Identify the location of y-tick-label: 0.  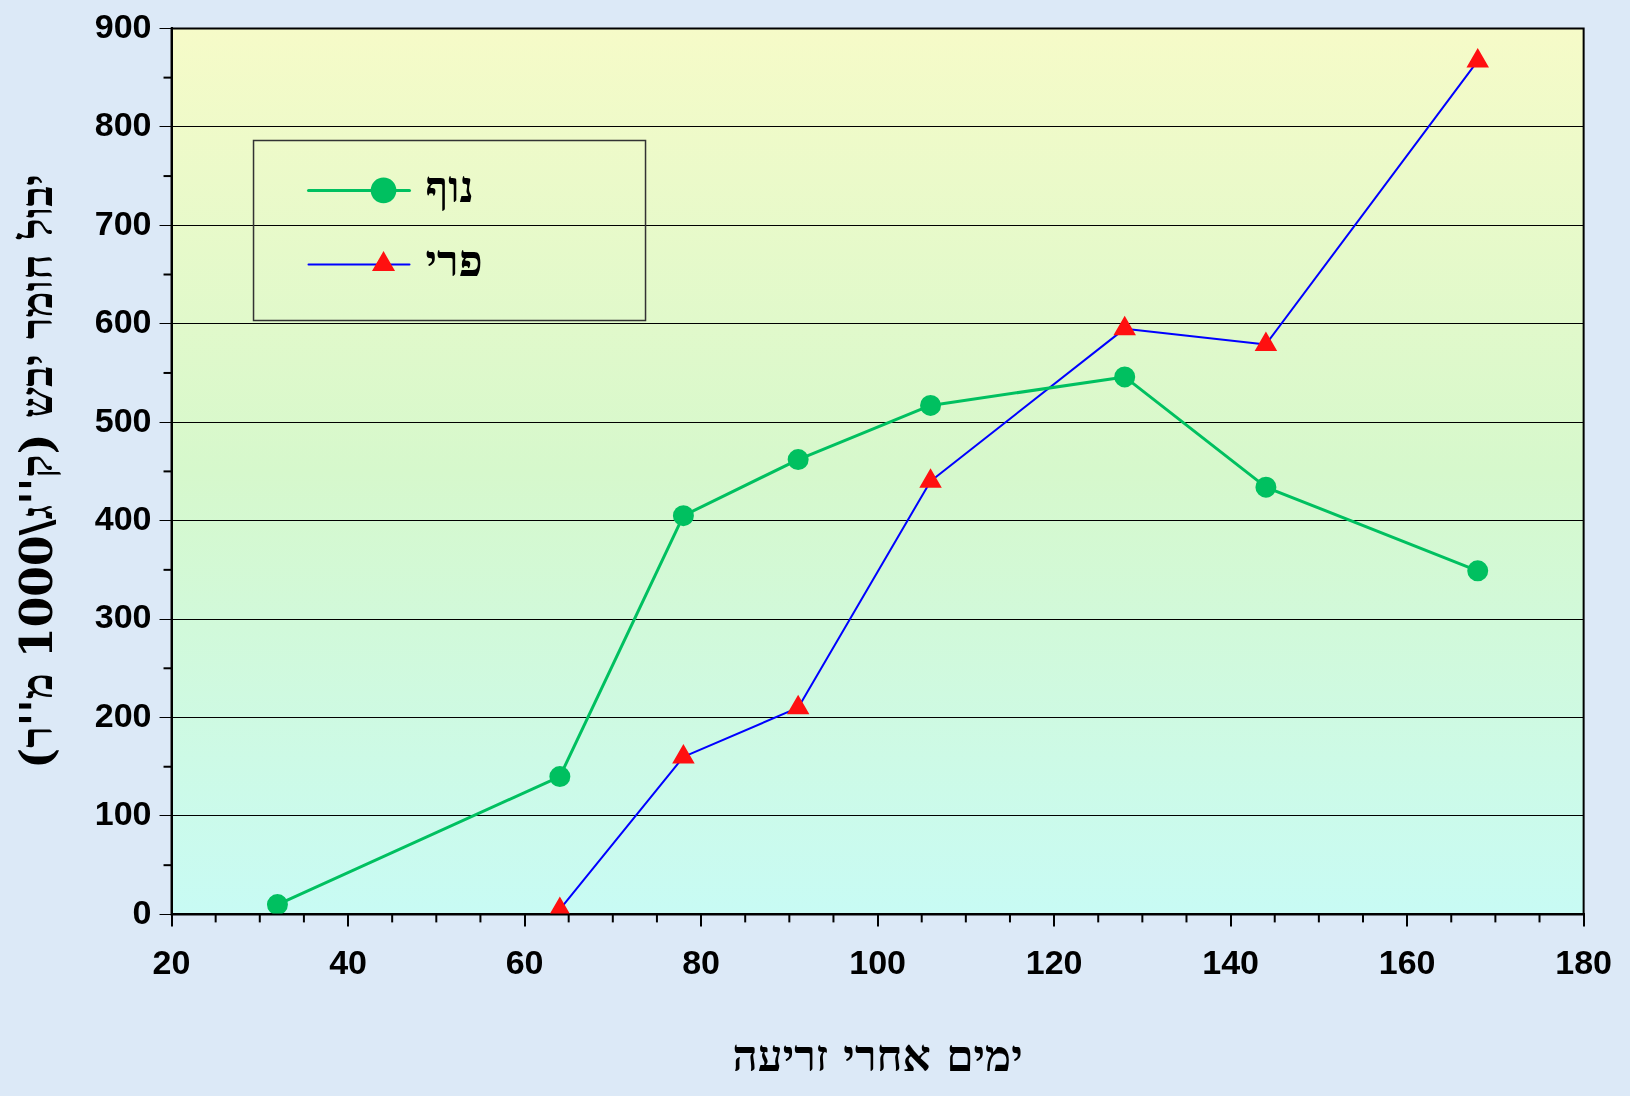
(142, 911).